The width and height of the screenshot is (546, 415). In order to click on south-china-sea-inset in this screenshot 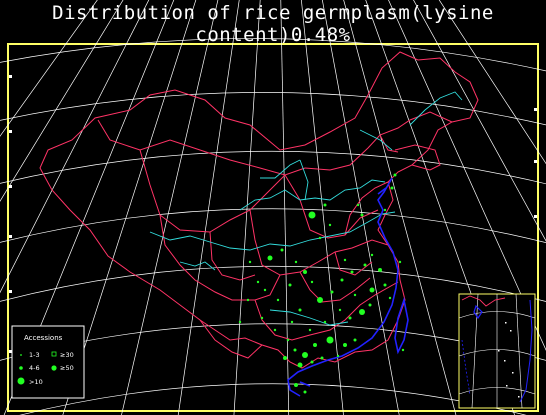, I will do `click(497, 351)`.